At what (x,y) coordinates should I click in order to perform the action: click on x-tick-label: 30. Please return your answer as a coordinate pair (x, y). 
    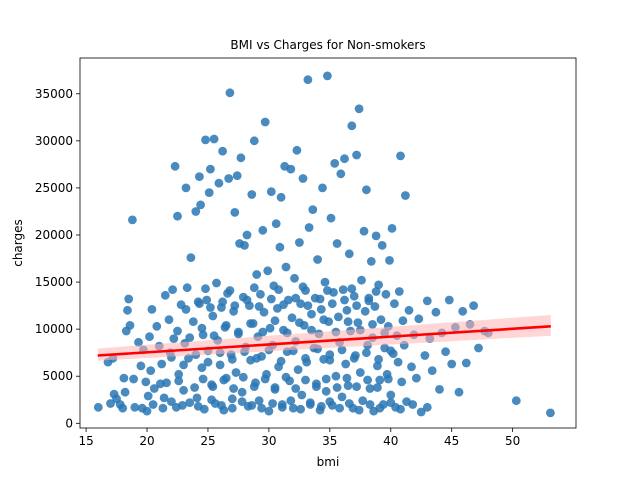
    Looking at the image, I should click on (268, 441).